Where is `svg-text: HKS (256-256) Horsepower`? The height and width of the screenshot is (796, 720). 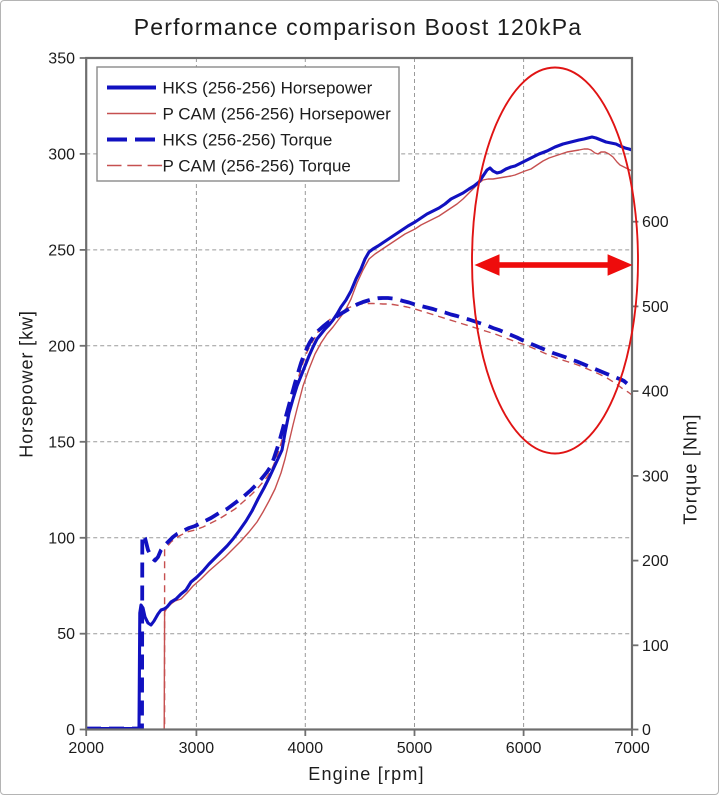
svg-text: HKS (256-256) Horsepower is located at coordinates (268, 88).